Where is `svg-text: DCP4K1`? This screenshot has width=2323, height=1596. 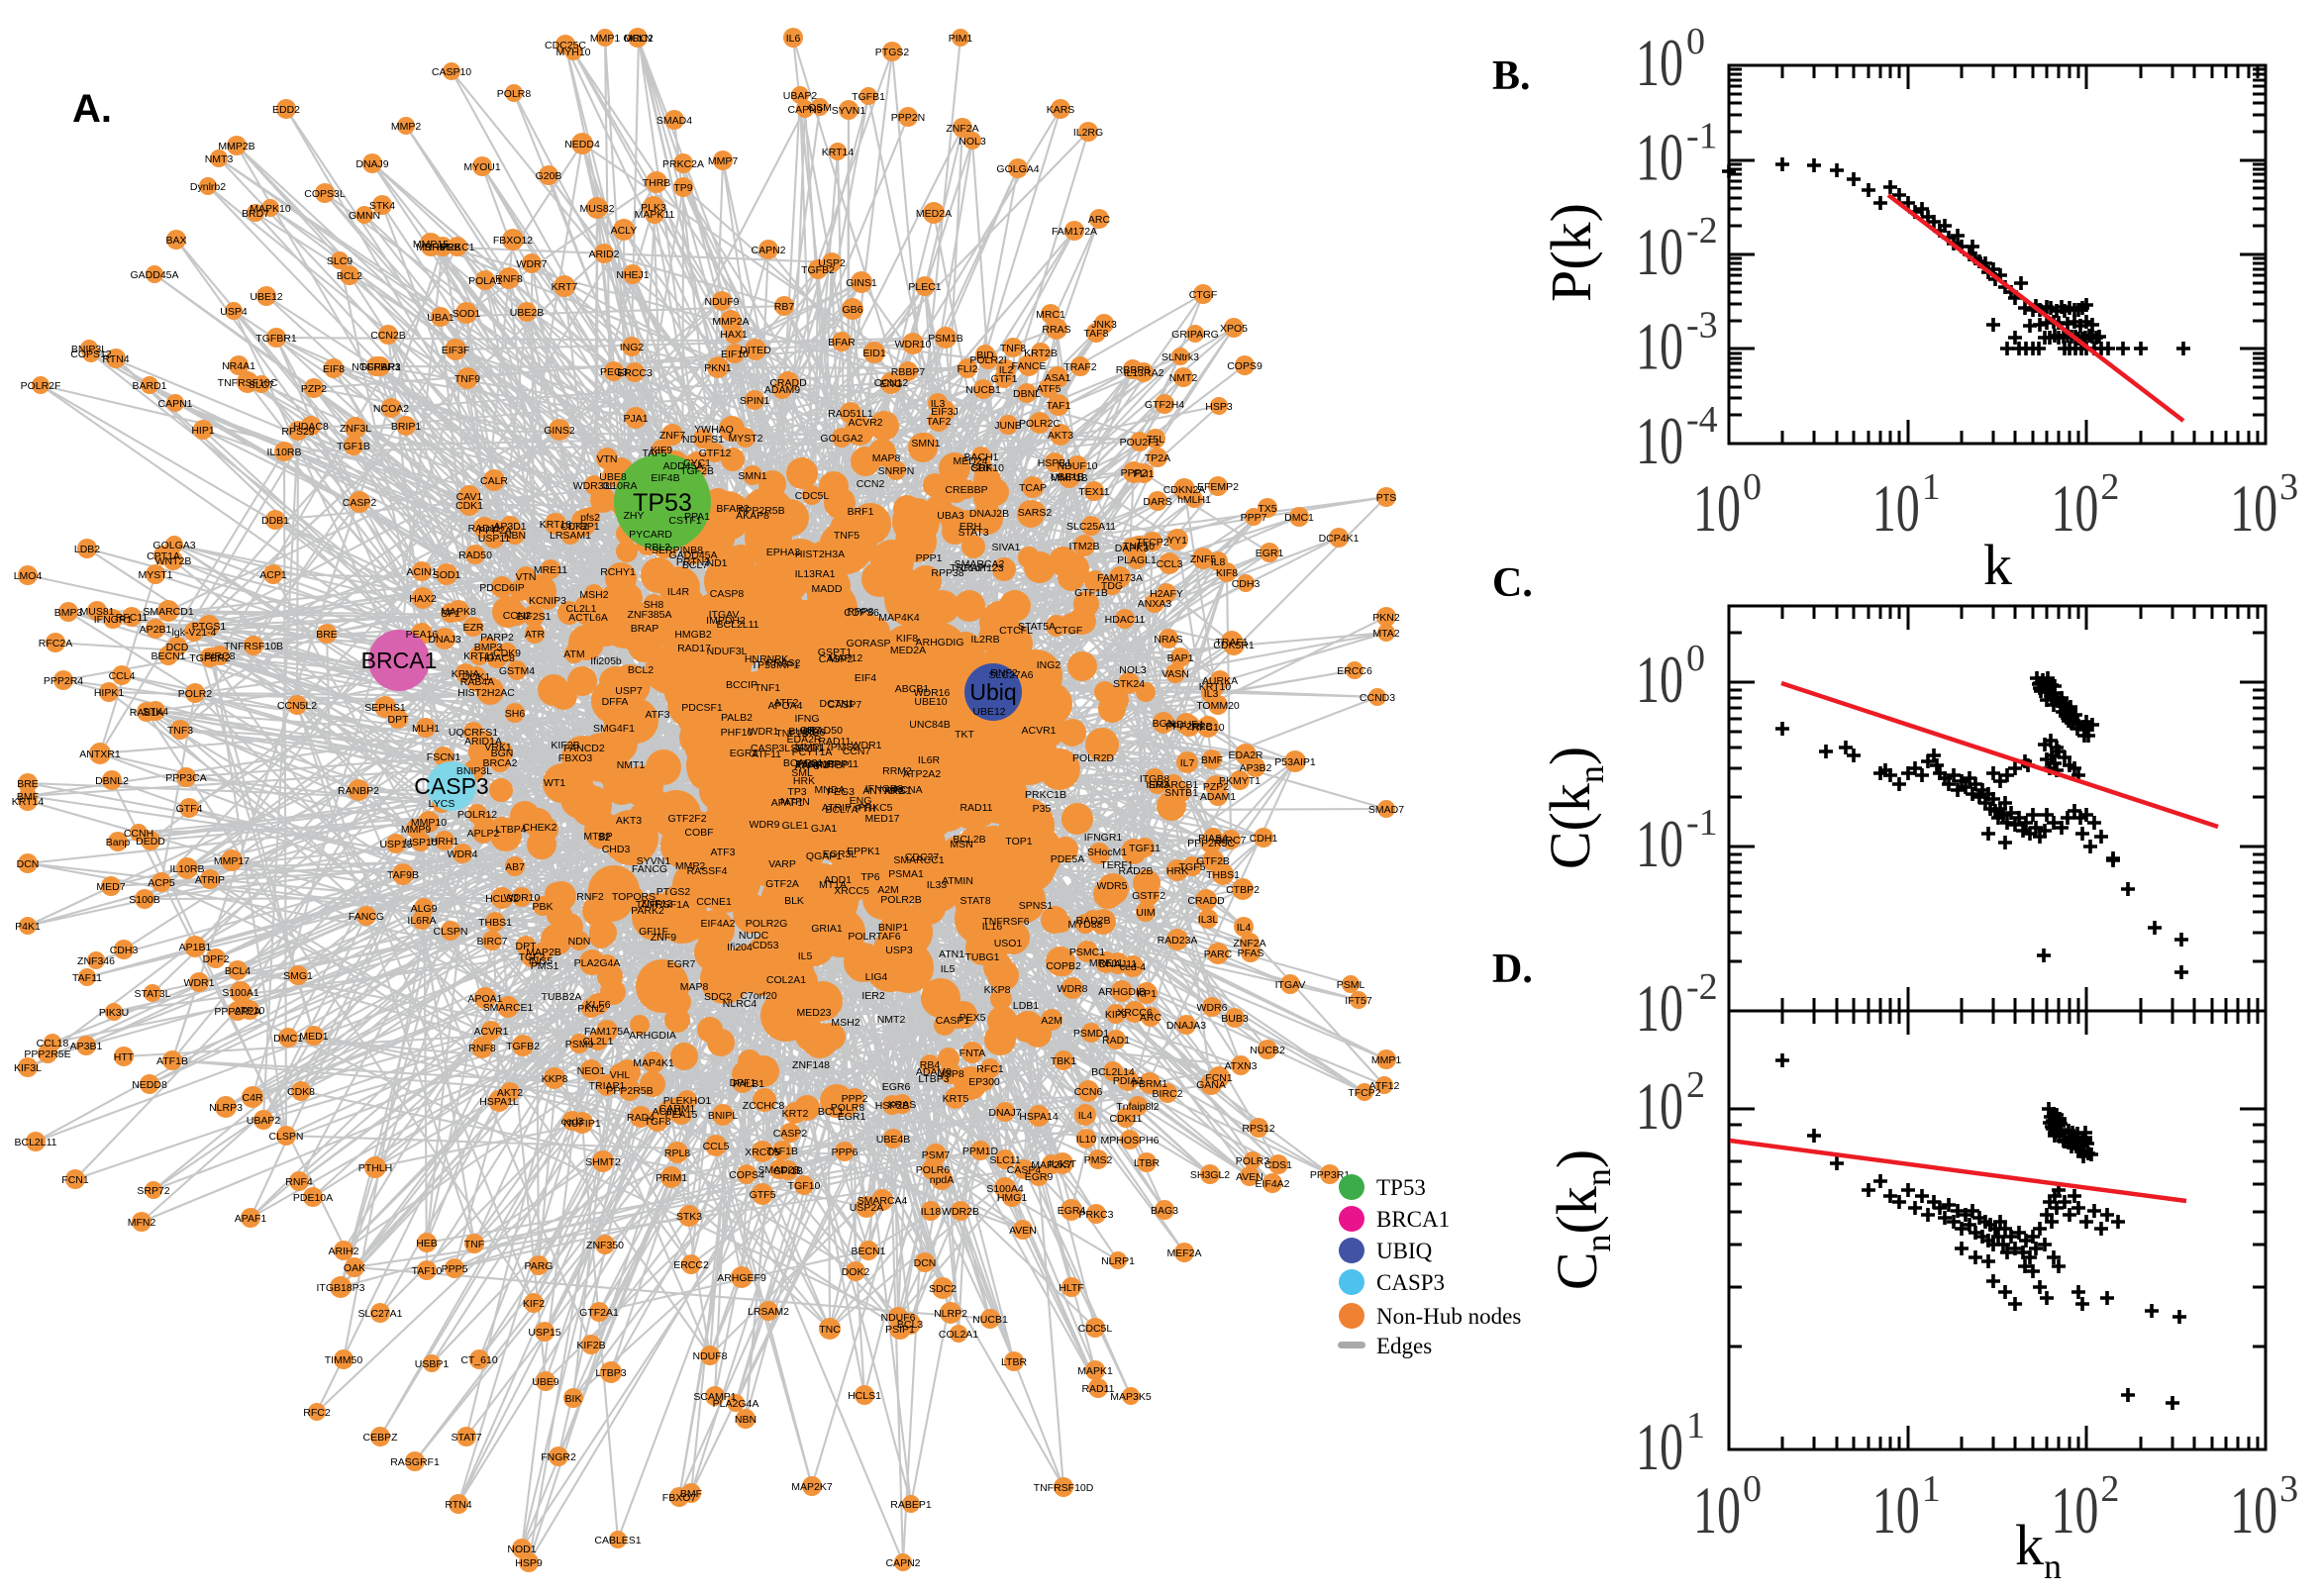 svg-text: DCP4K1 is located at coordinates (1339, 539).